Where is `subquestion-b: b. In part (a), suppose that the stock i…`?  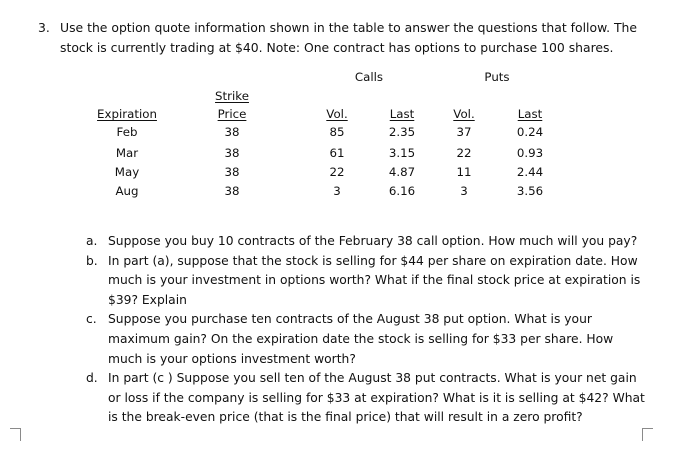 subquestion-b: b. In part (a), suppose that the stock i… is located at coordinates (366, 281).